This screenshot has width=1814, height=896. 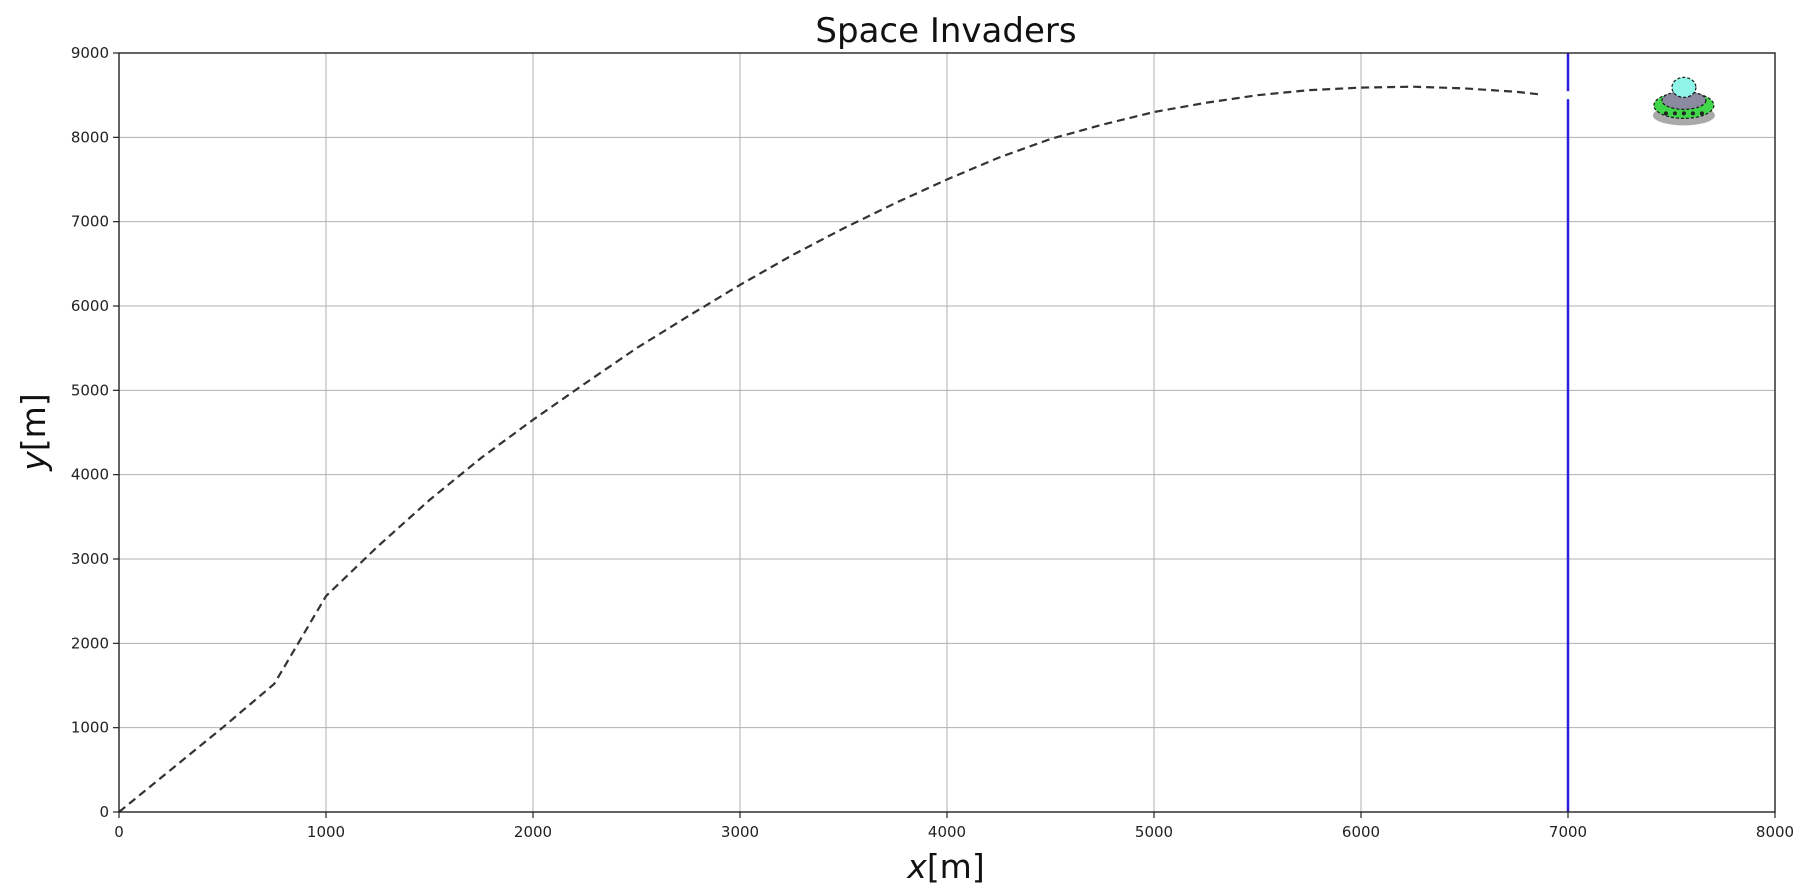 I want to click on x-tick-label: 1000, so click(x=326, y=832).